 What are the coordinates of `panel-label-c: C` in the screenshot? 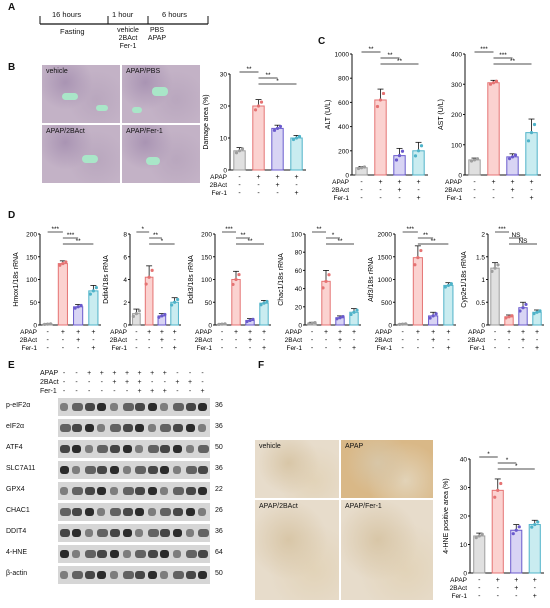 It's located at (322, 41).